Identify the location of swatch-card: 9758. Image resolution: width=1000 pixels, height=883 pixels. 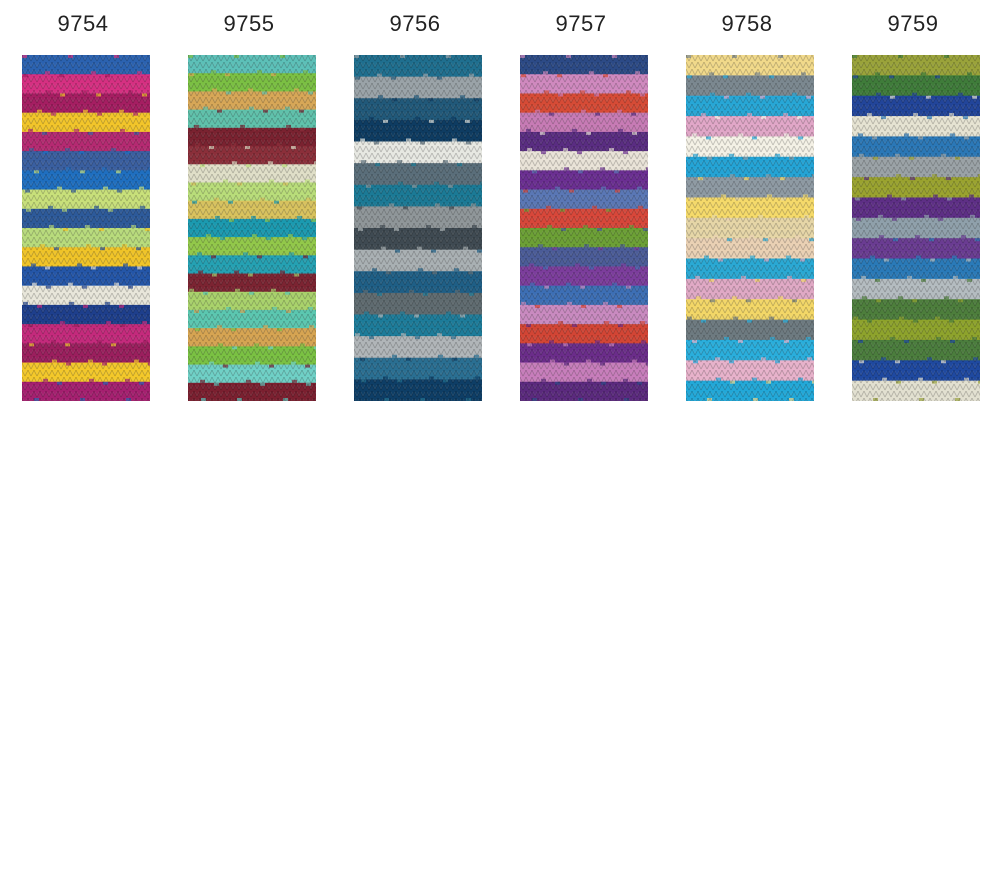
(747, 205).